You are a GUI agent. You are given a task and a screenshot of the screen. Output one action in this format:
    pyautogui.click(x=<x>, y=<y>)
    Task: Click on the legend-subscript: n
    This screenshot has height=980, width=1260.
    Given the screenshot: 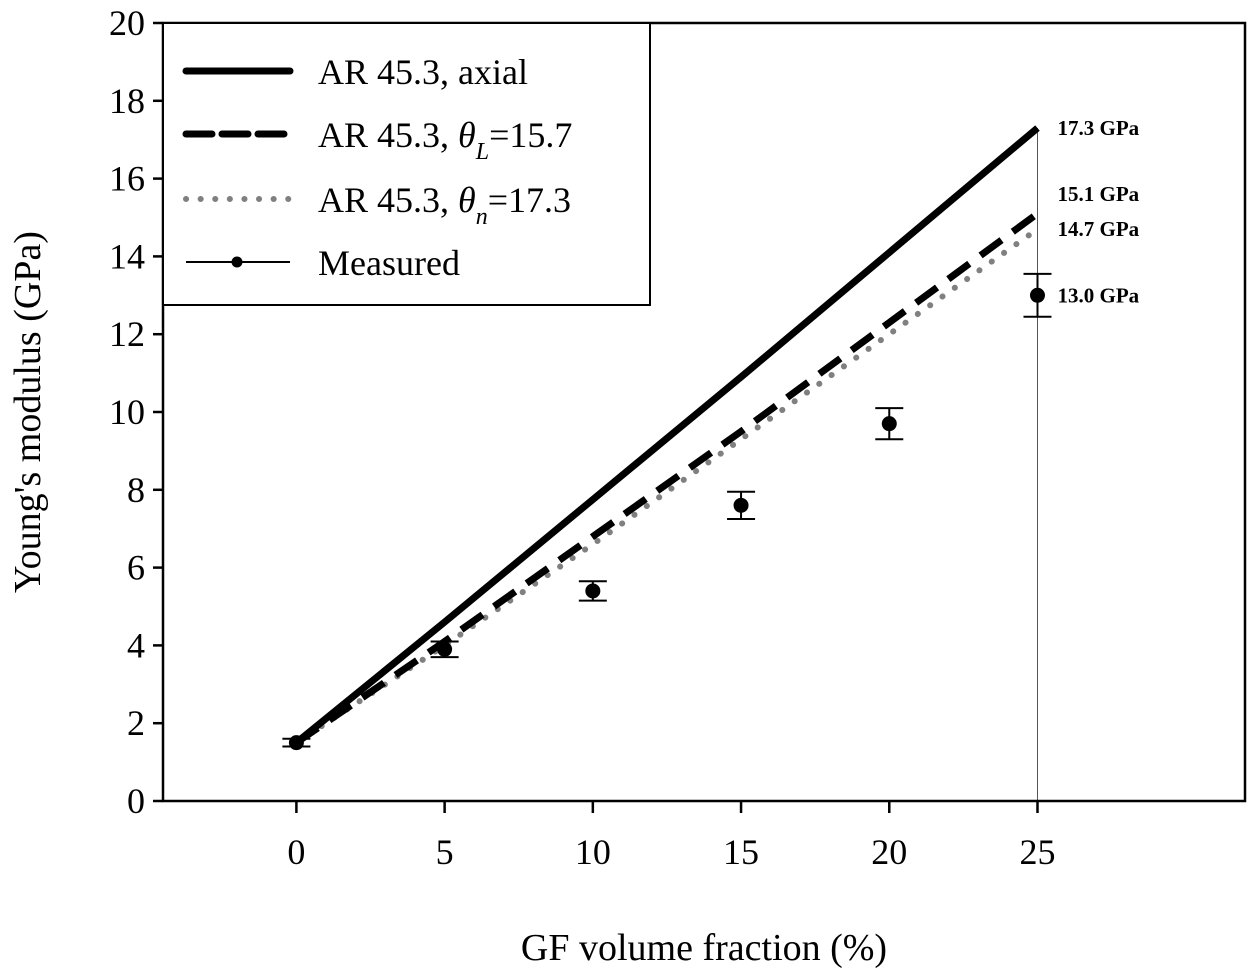 What is the action you would take?
    pyautogui.click(x=482, y=217)
    